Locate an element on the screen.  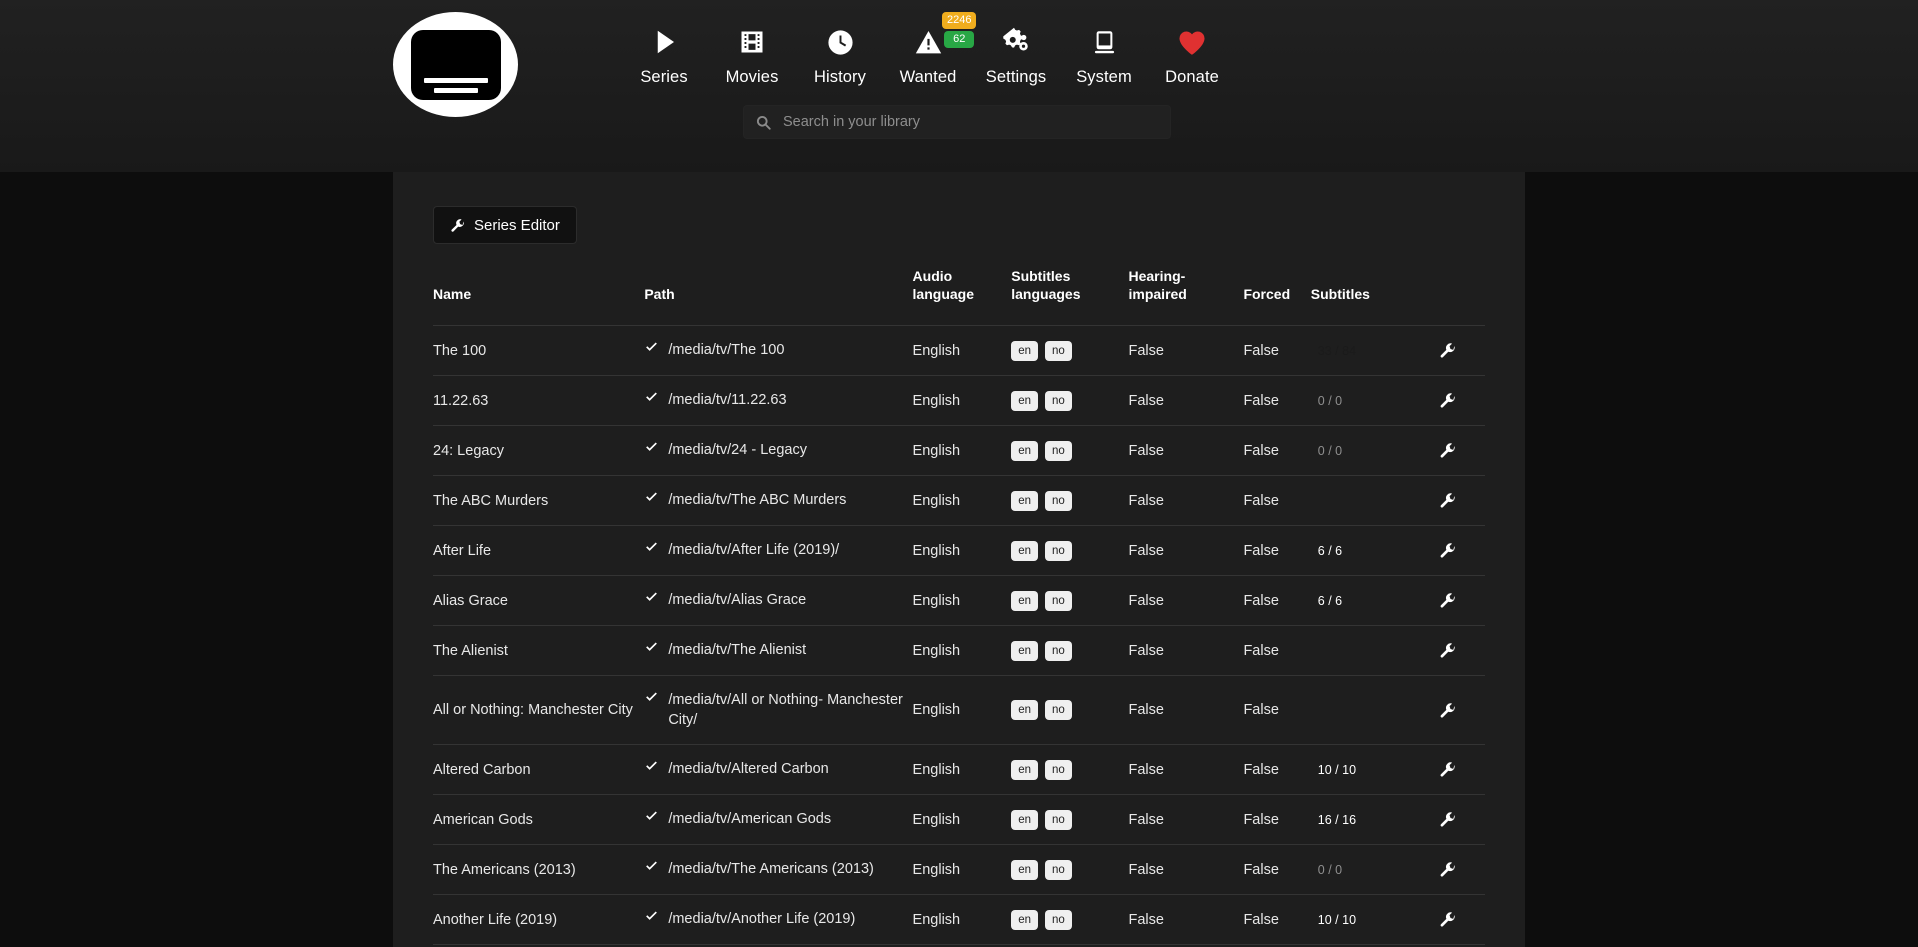
search-input is located at coordinates (970, 122).